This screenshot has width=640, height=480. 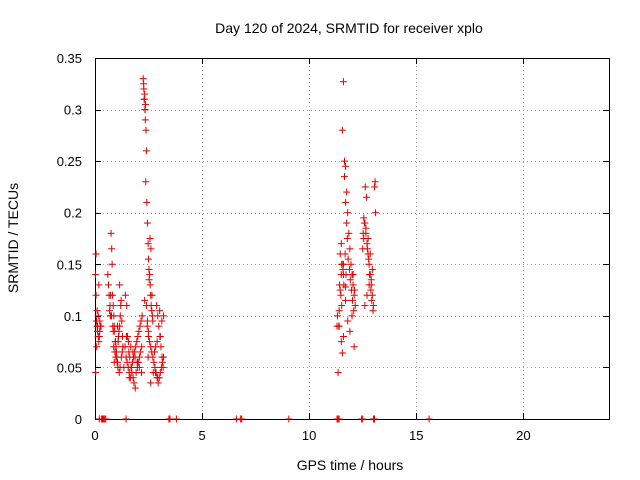 I want to click on zero-markers, so click(x=264, y=419).